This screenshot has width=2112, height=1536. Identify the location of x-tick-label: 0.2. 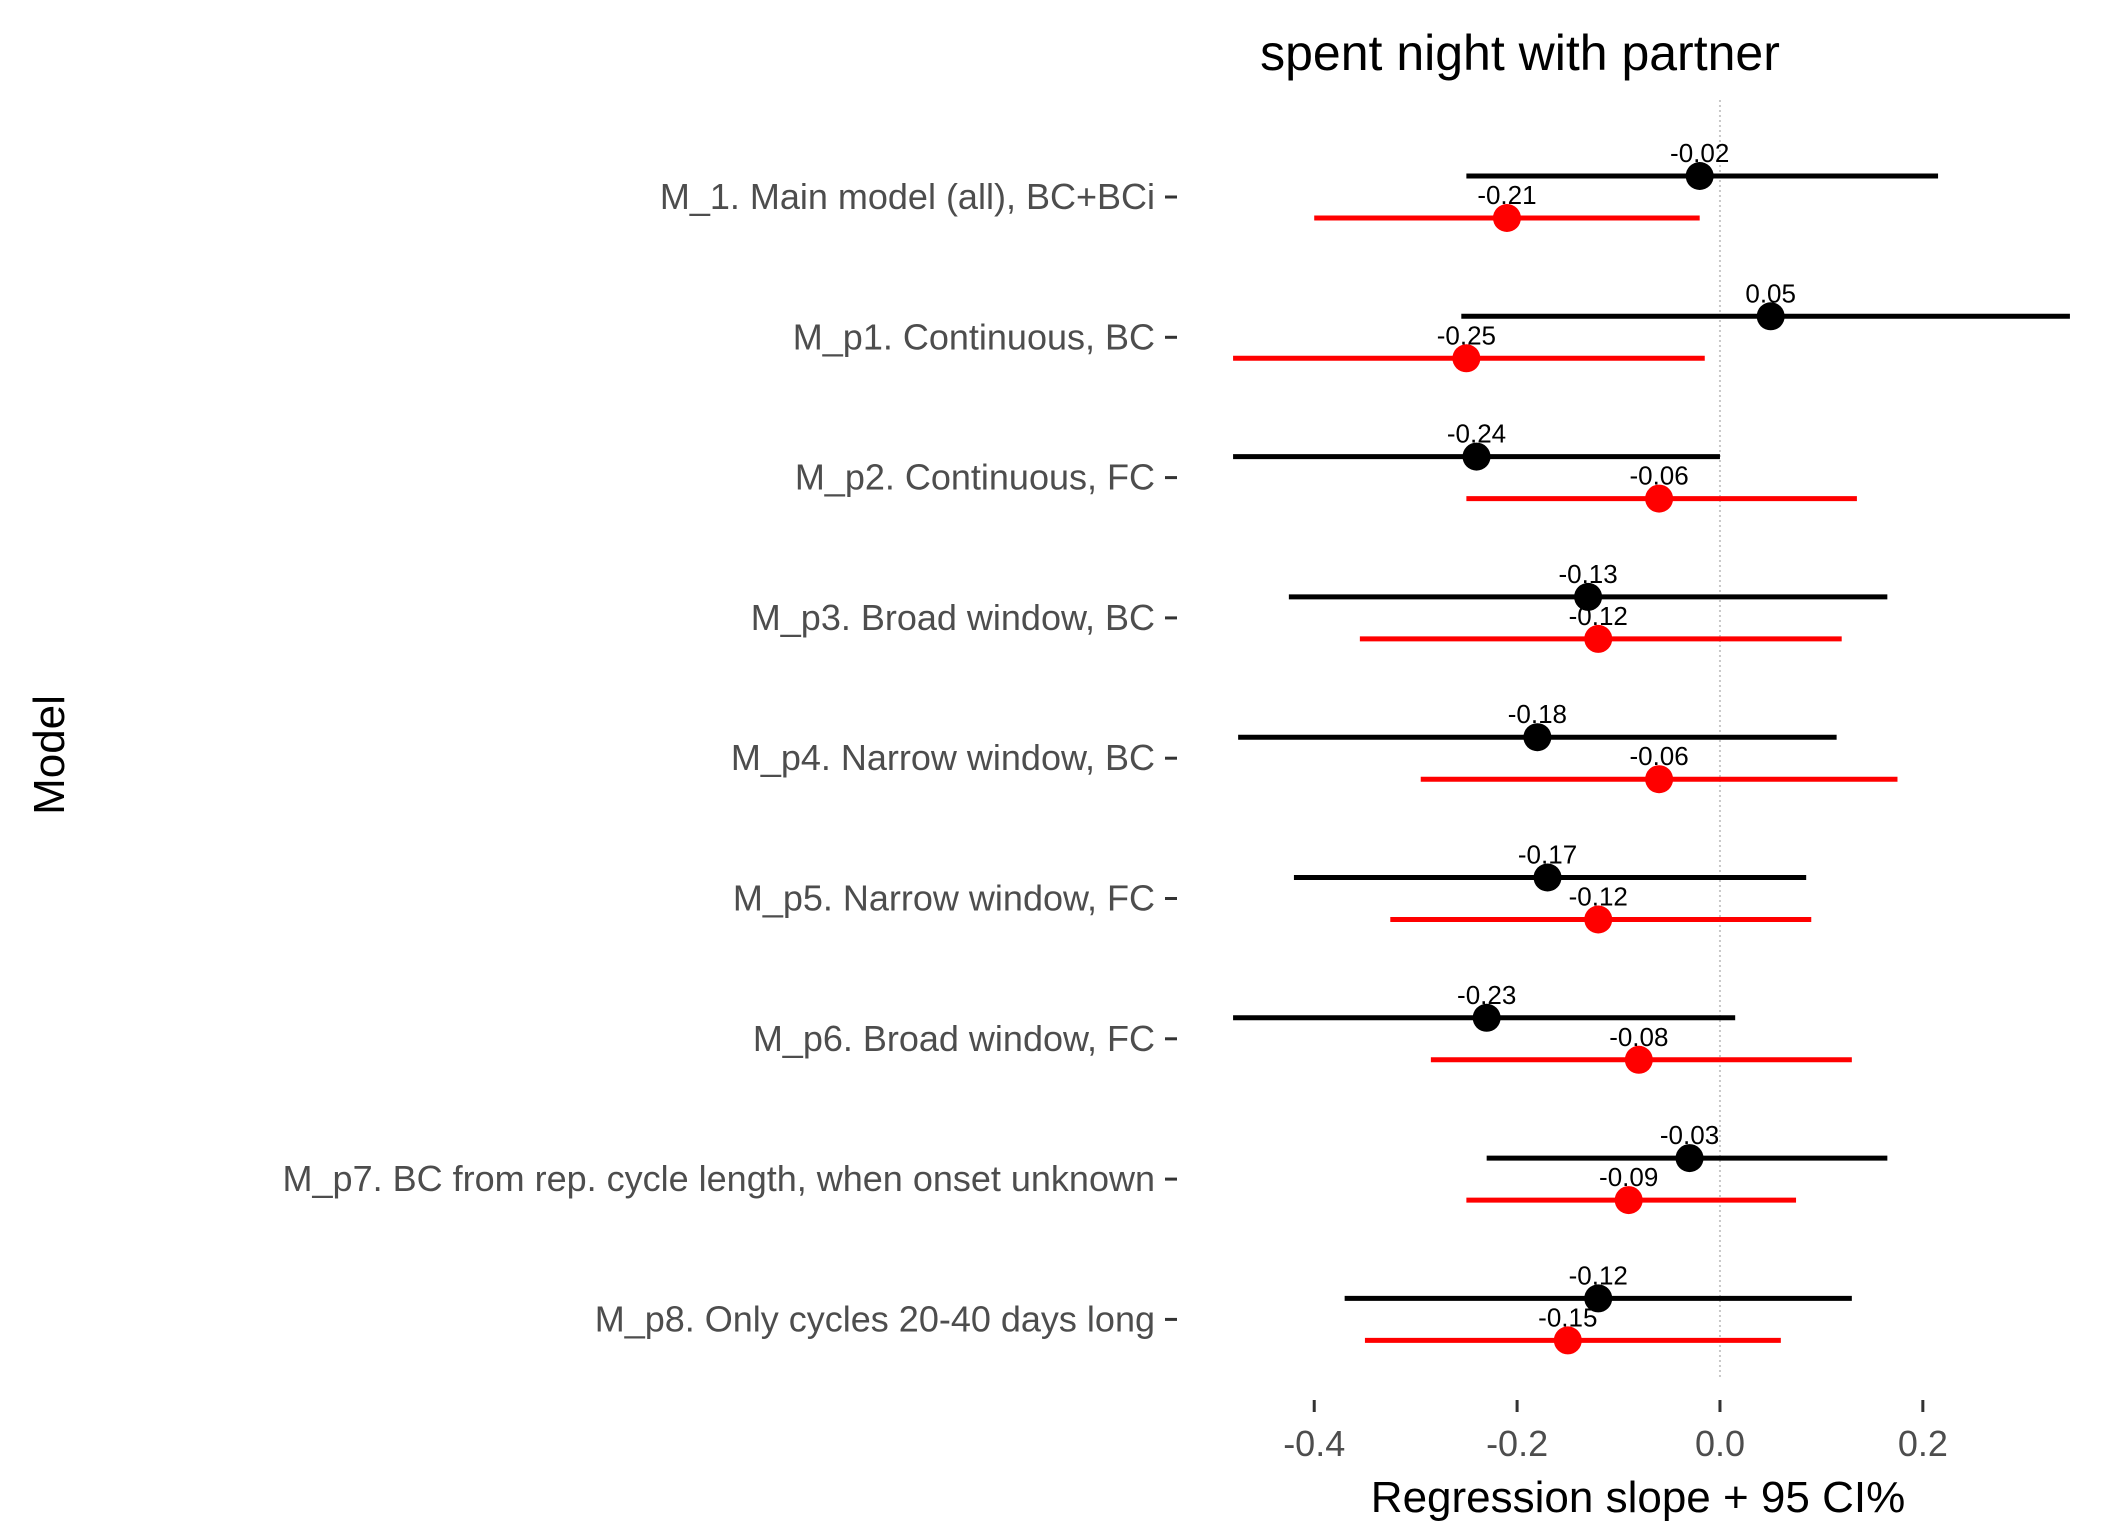
(1923, 1443).